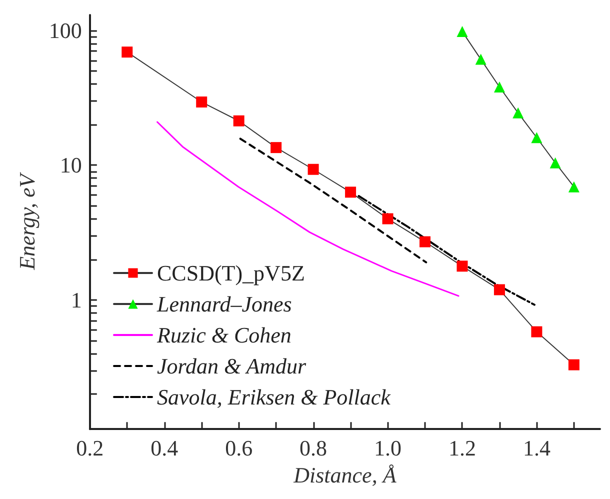  I want to click on legend-label: Savola, Eriksen & Pollack, so click(274, 397).